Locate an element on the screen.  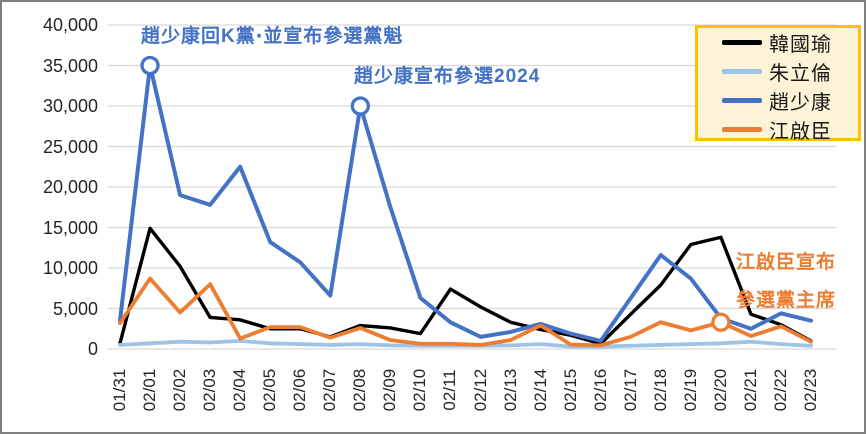
legend-label: 韓國瑜 is located at coordinates (800, 45).